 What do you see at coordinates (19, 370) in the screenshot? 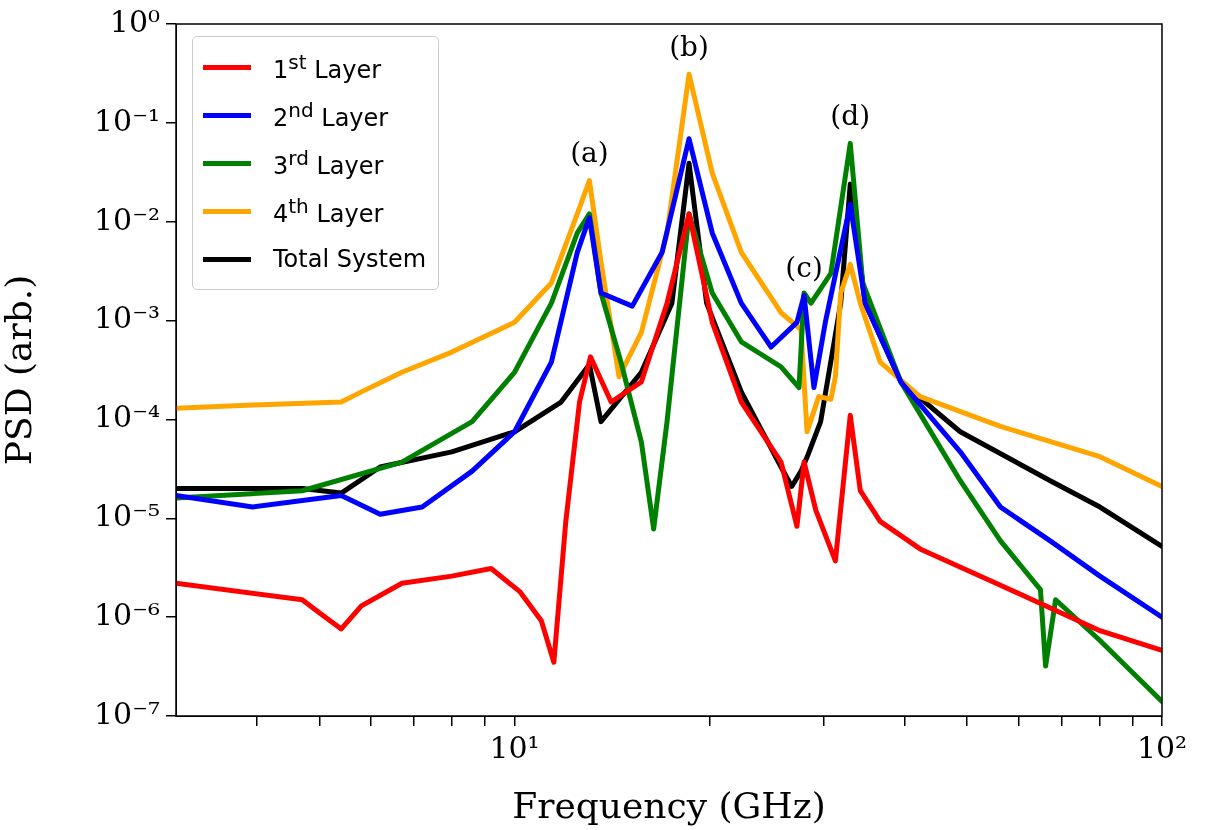
I see `y-axis-title: PSD (arb.)` at bounding box center [19, 370].